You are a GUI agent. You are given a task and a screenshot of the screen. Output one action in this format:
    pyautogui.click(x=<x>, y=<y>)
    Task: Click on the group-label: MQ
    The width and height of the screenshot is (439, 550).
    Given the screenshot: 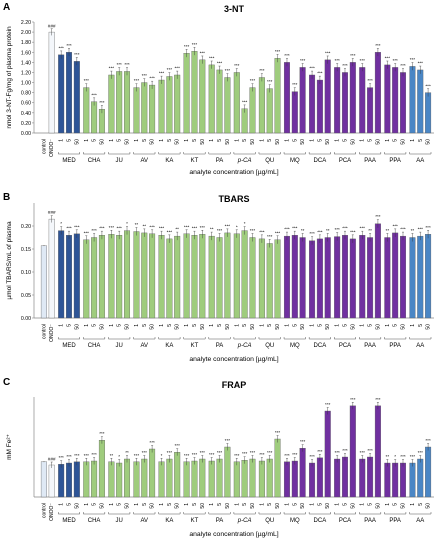 What is the action you would take?
    pyautogui.click(x=295, y=161)
    